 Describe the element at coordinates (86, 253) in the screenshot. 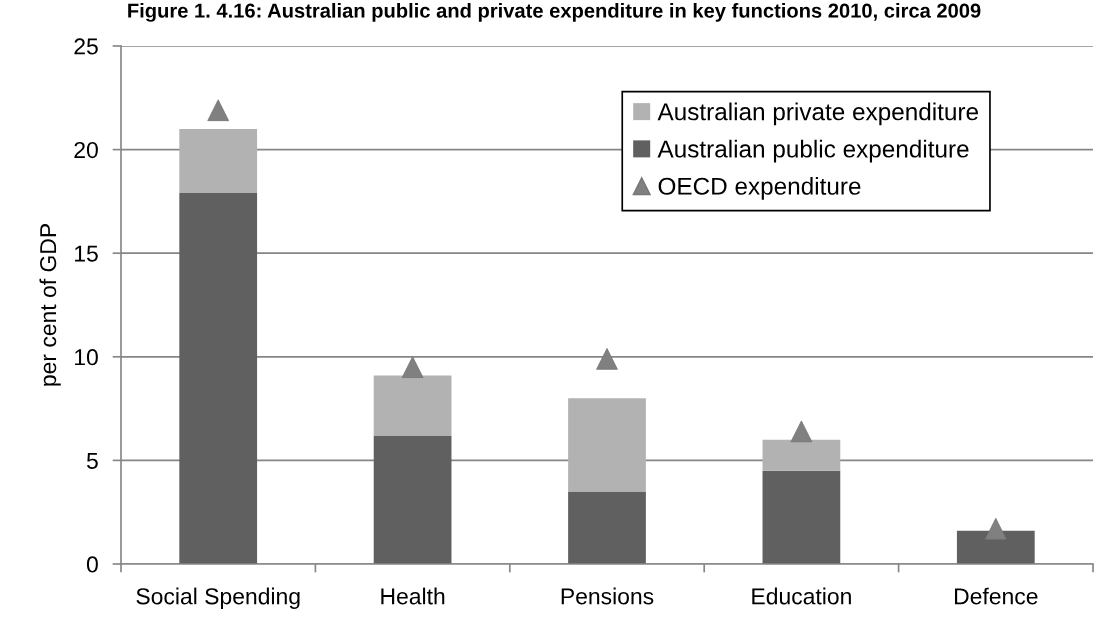

I see `y-tick-label: 15` at that location.